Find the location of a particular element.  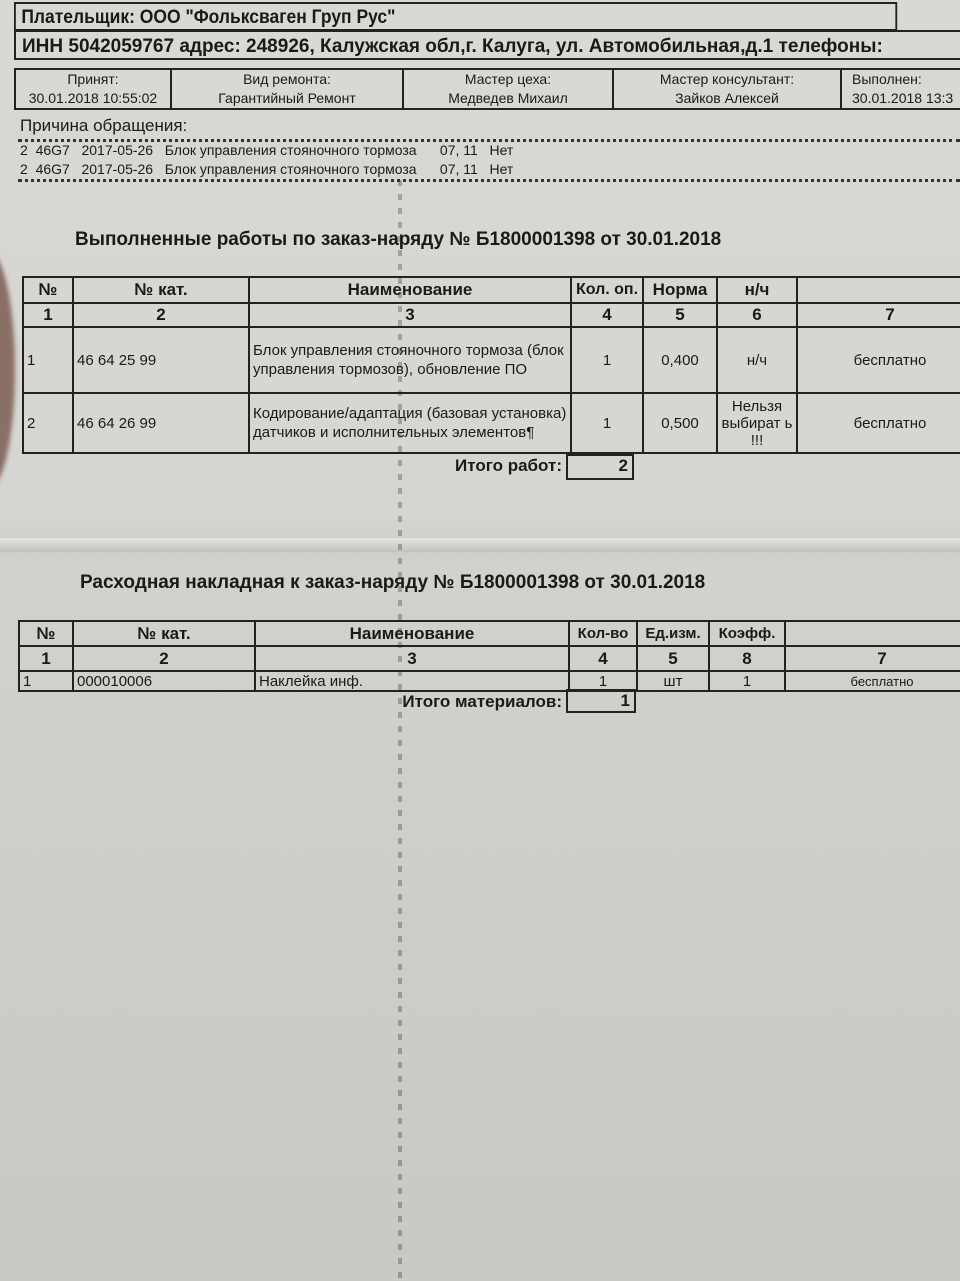

cell-cat: 46 64 26 99 is located at coordinates (161, 423).